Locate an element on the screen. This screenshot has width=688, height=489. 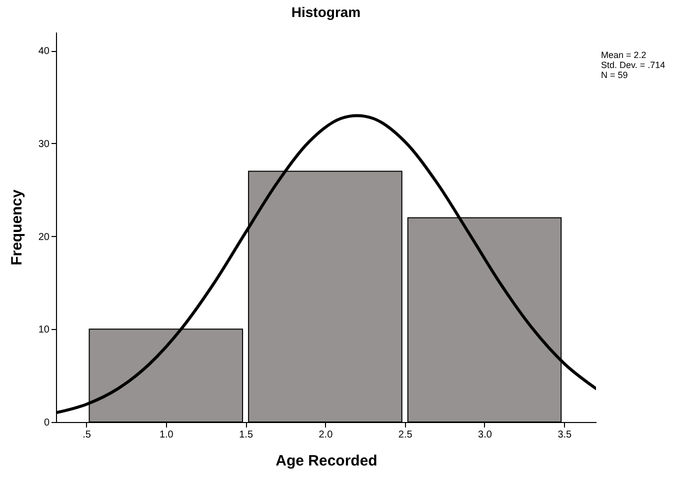
x-tick-label: 1.5 is located at coordinates (246, 435).